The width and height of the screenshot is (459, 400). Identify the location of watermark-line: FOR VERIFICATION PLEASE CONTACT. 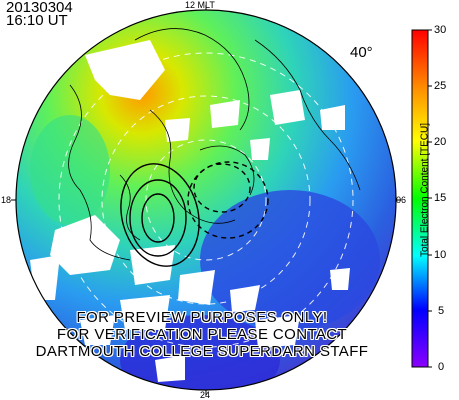
(202, 334).